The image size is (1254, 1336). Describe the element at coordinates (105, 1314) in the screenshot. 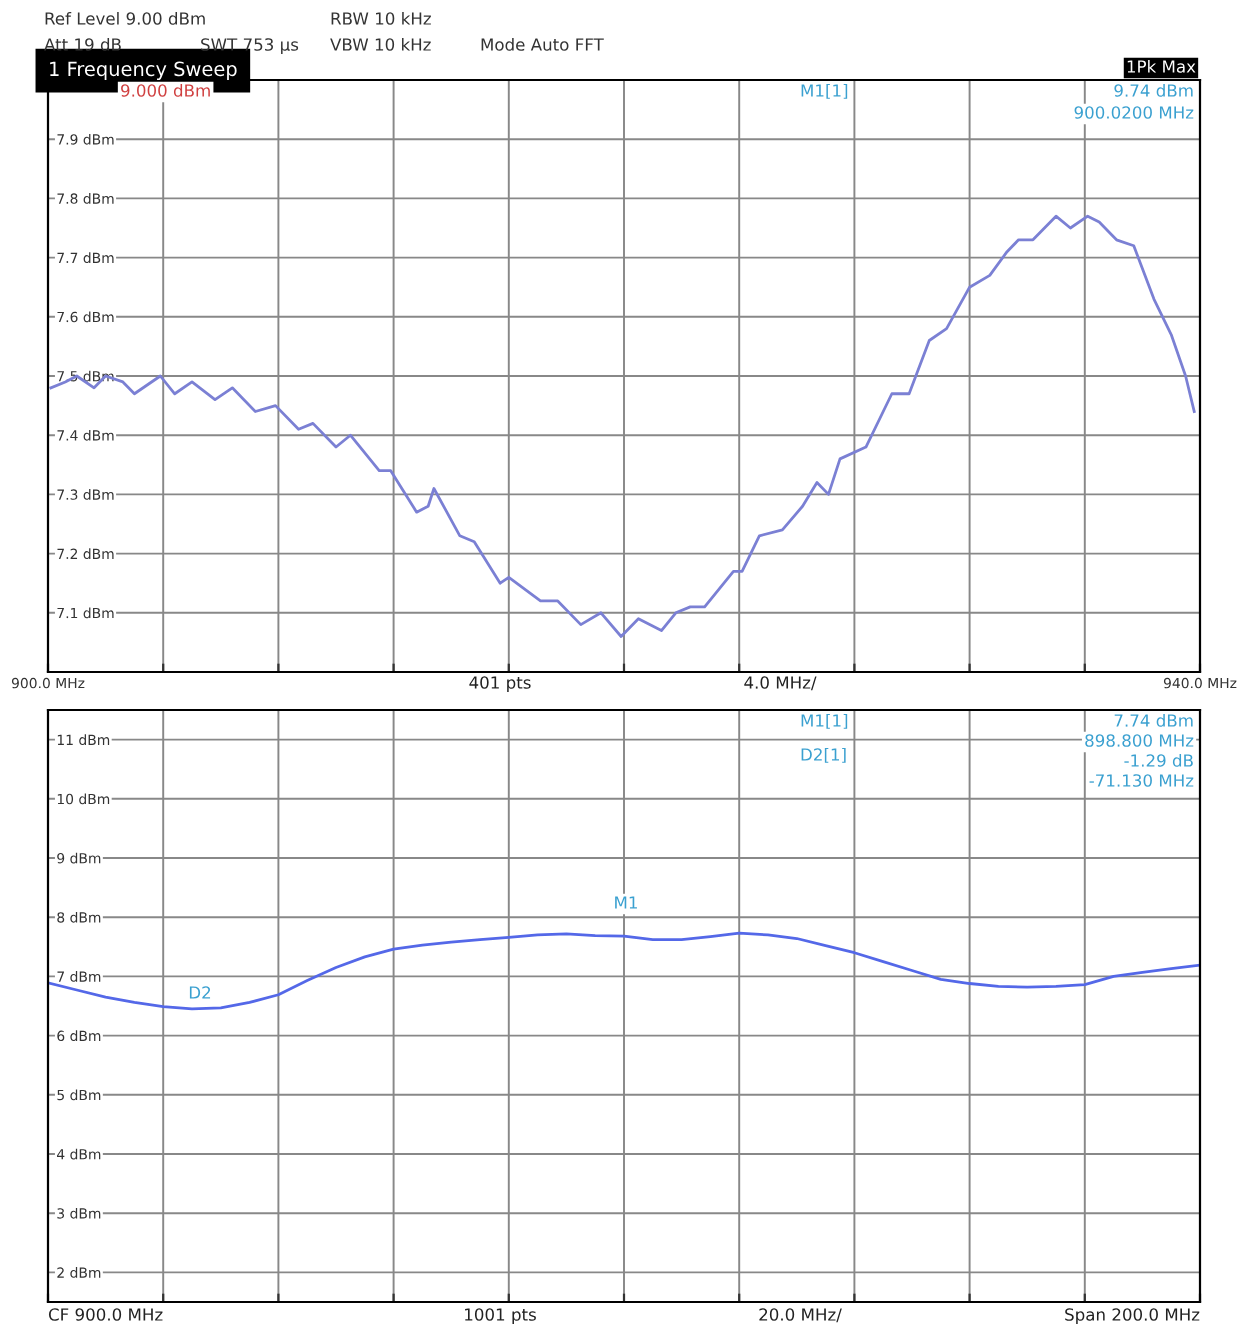

I see `text: CF 900.0 MHz` at that location.